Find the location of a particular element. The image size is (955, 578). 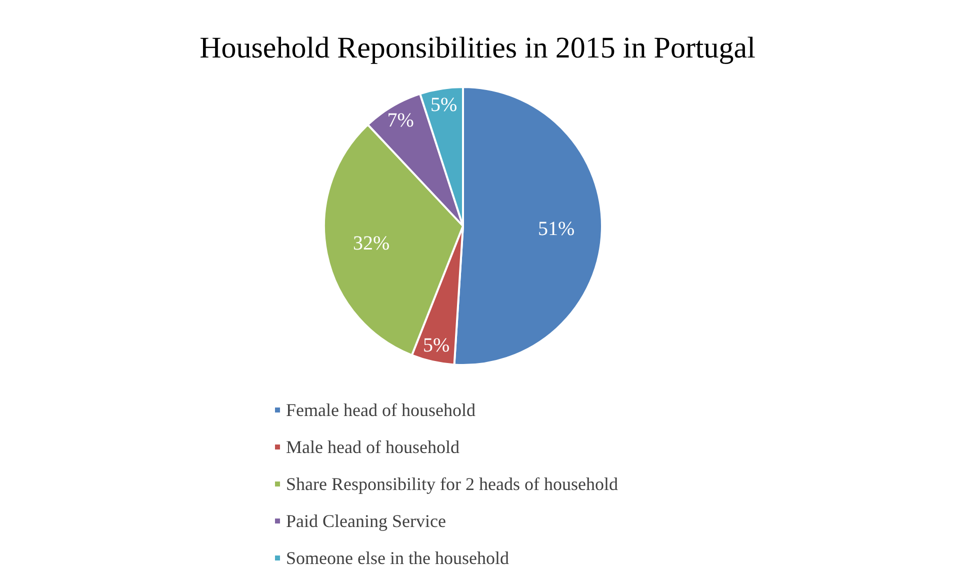

legend-label: Male head of household is located at coordinates (373, 447).